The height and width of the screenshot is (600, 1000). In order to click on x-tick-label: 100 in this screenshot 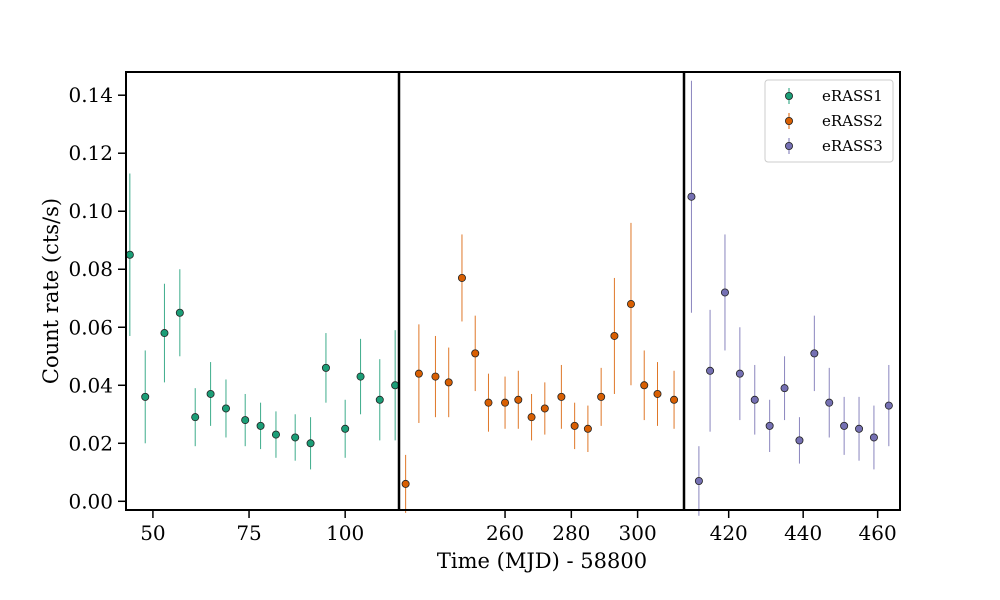, I will do `click(345, 533)`.